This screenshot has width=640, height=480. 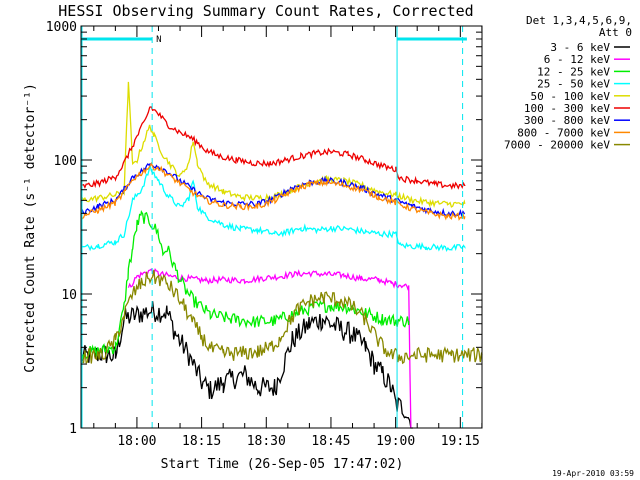 I want to click on legend-entry-label: 3 - 6 keV, so click(x=580, y=47).